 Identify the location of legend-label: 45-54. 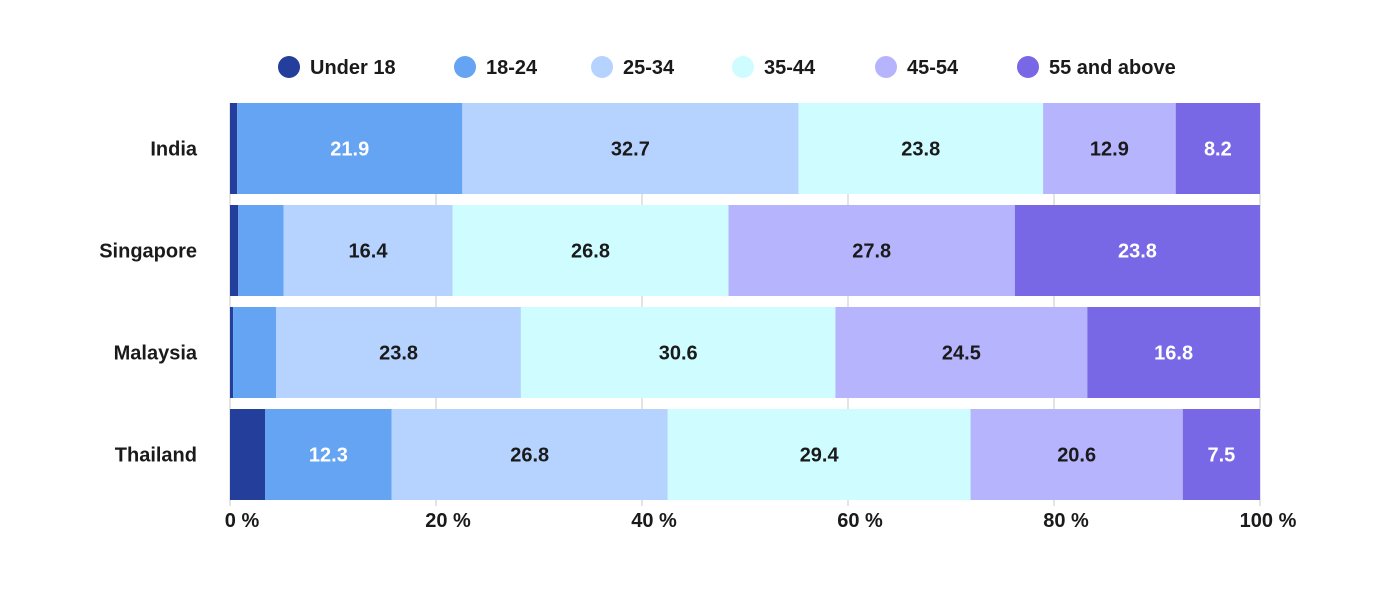
(933, 68).